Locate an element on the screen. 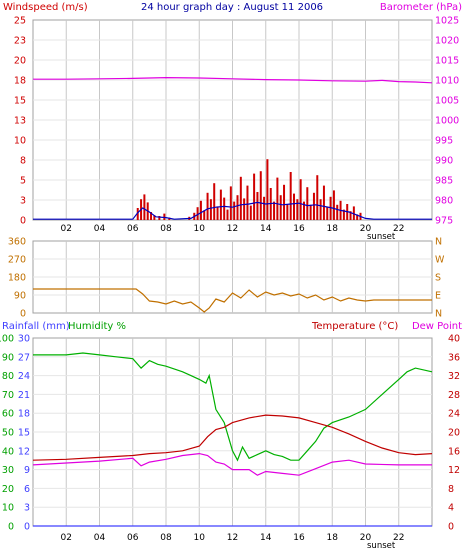 This screenshot has width=465, height=556. barometer-tick-1000: 1000 is located at coordinates (447, 121).